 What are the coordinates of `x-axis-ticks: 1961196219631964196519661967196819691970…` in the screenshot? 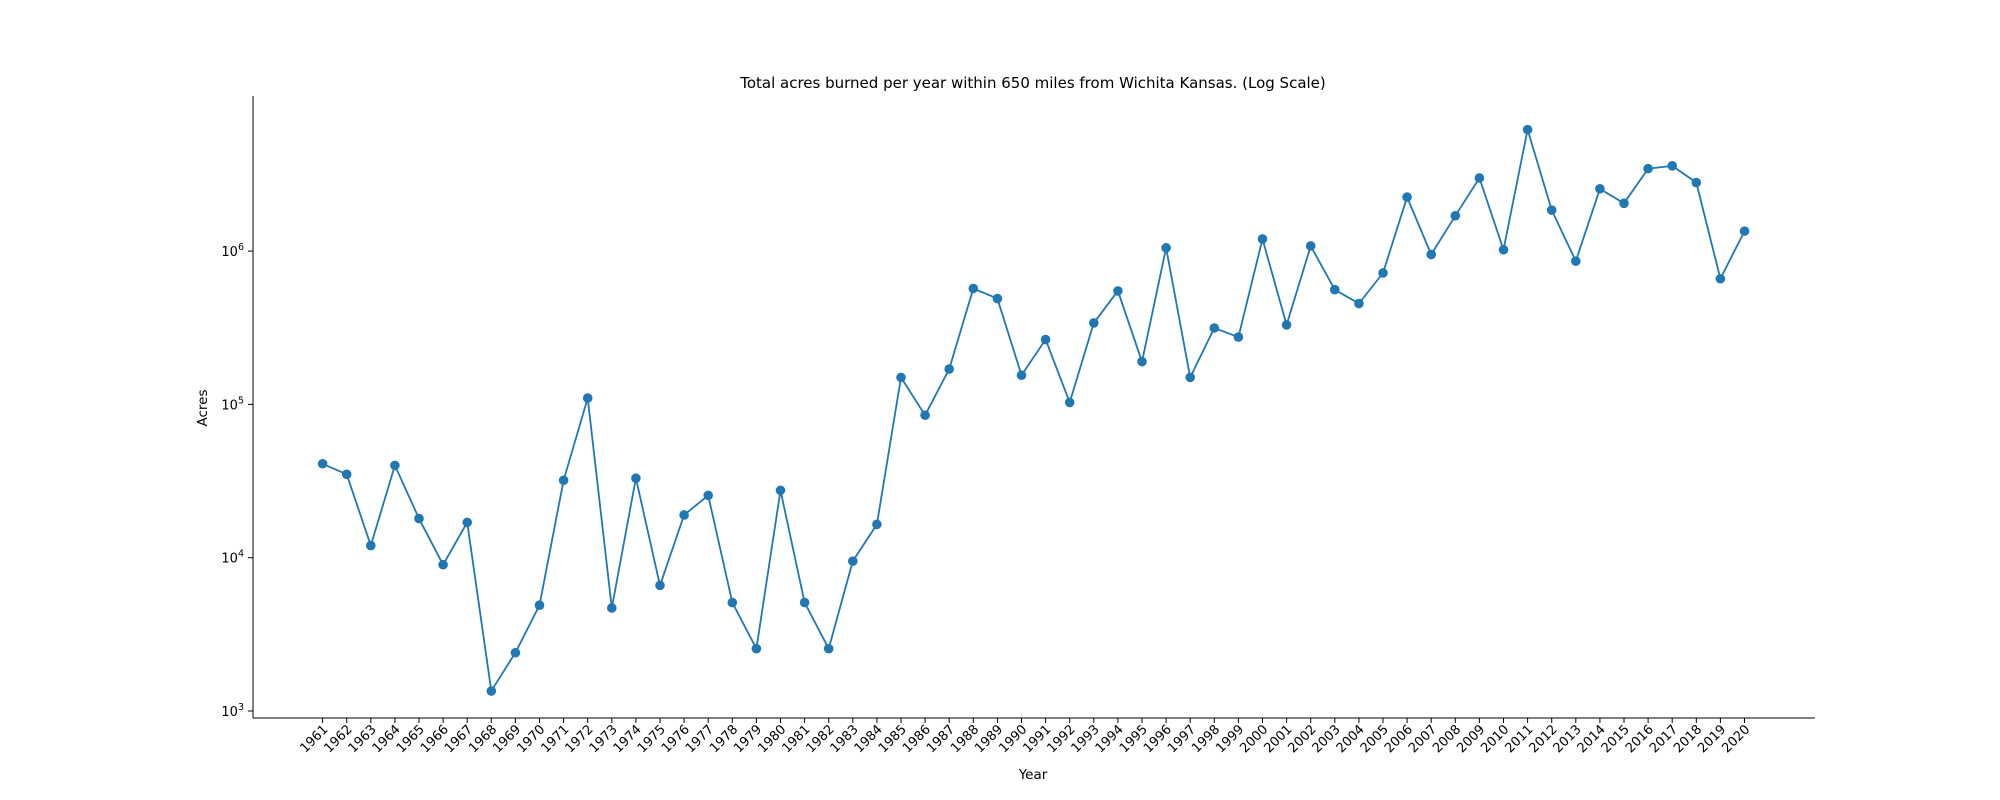 It's located at (1025, 737).